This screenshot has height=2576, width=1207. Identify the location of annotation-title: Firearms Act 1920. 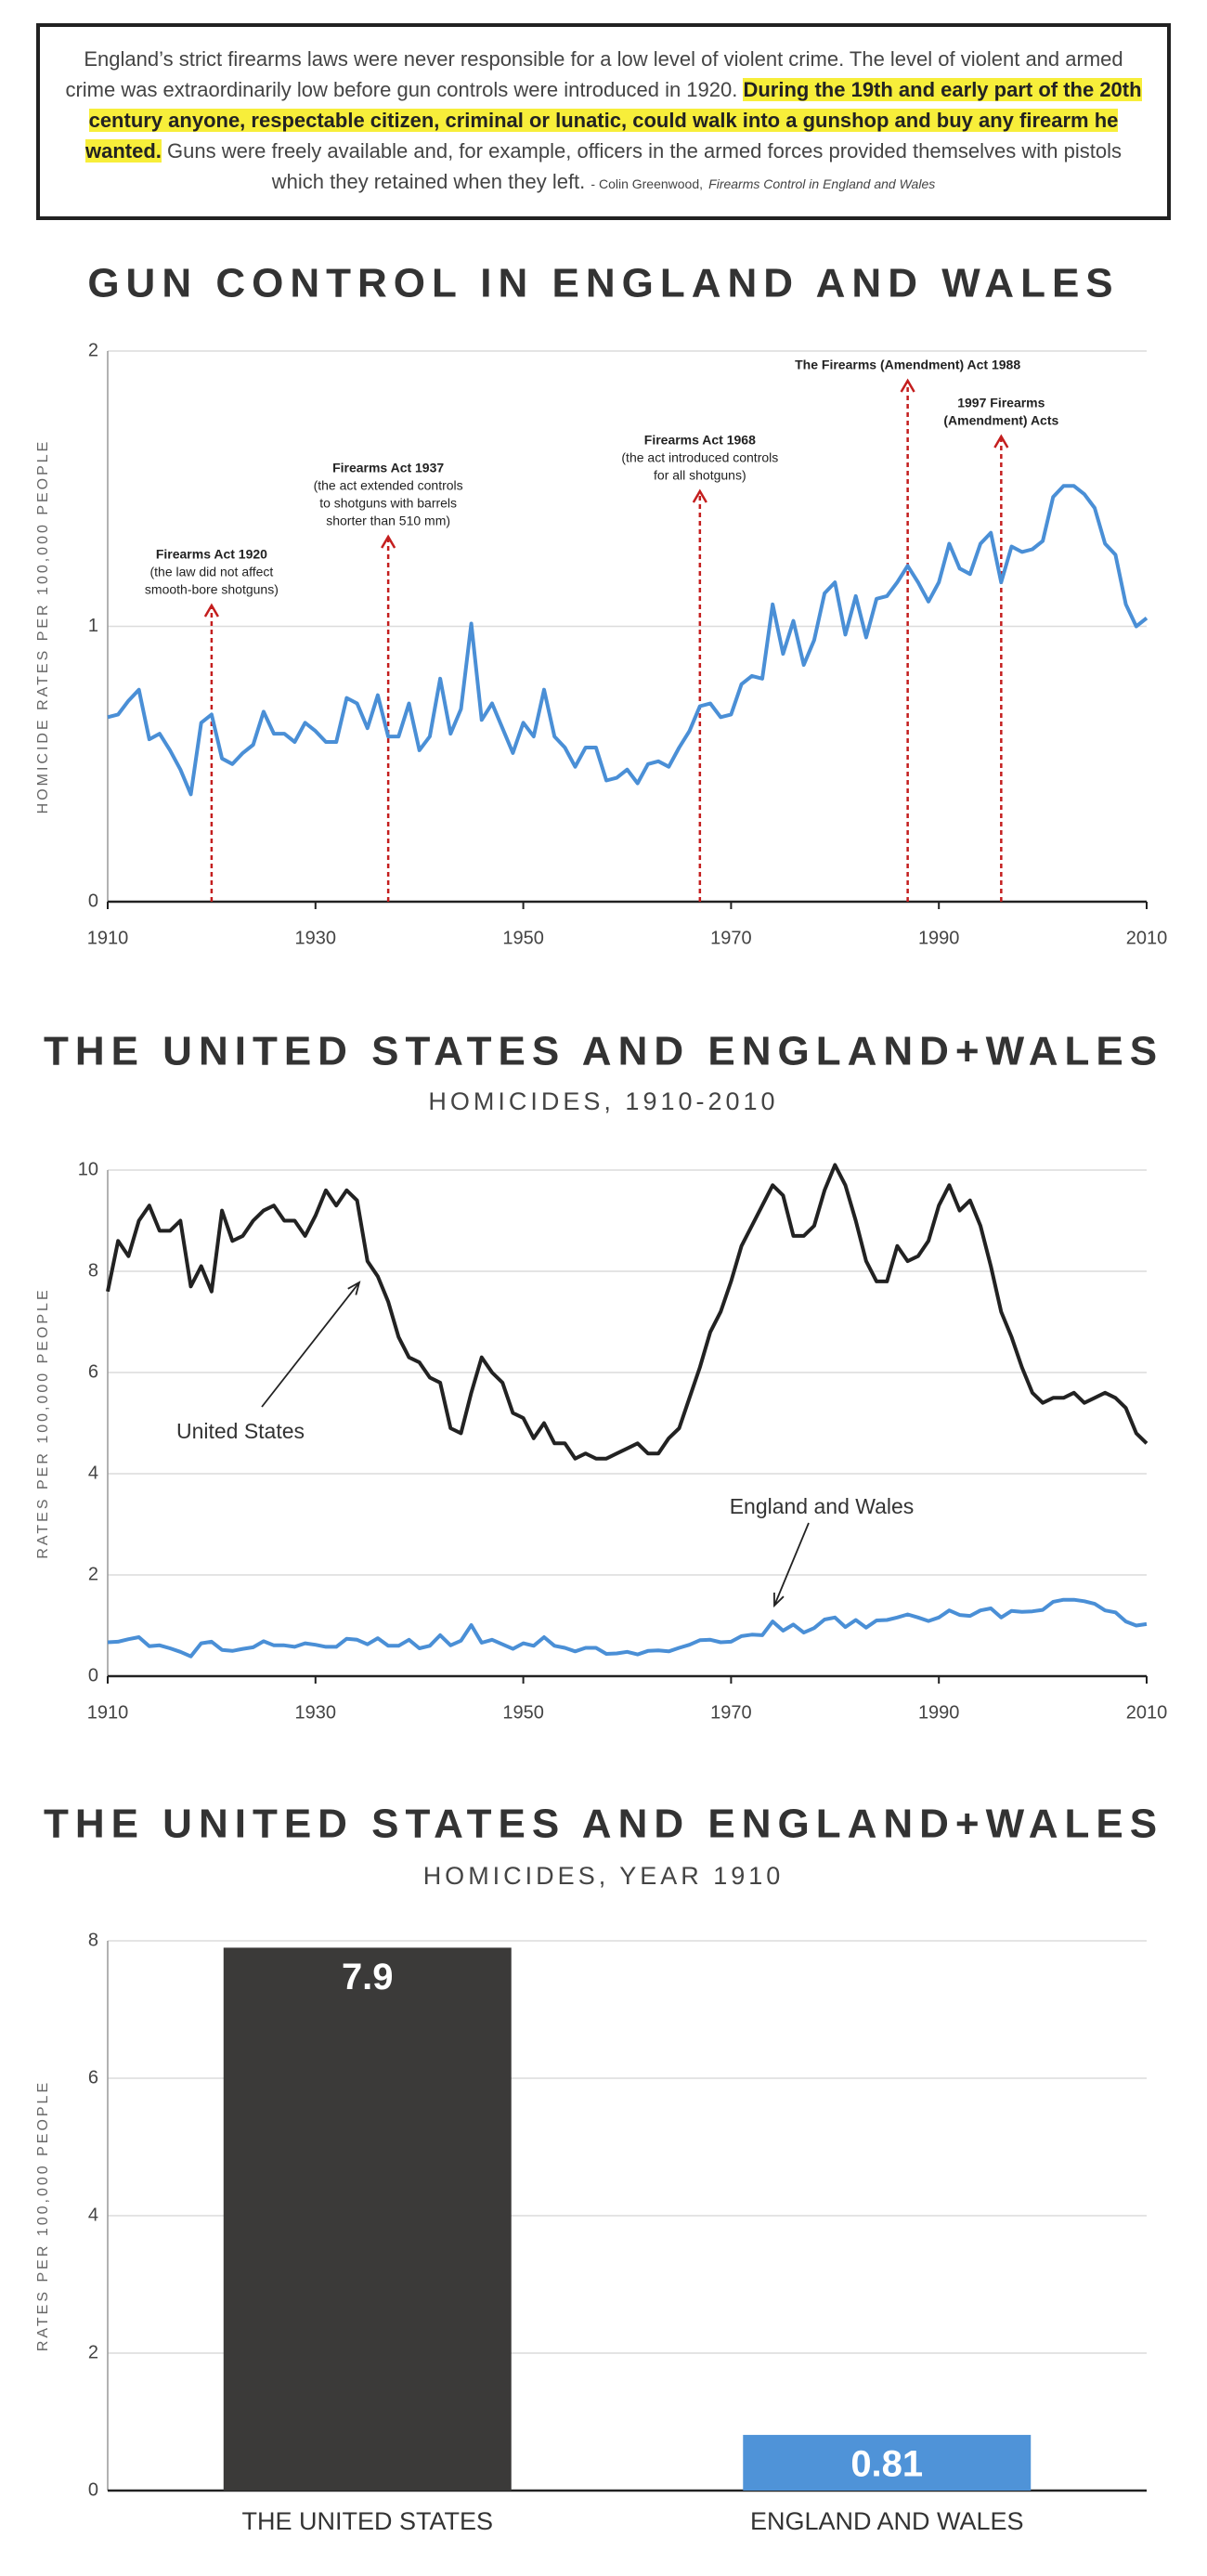
(212, 554).